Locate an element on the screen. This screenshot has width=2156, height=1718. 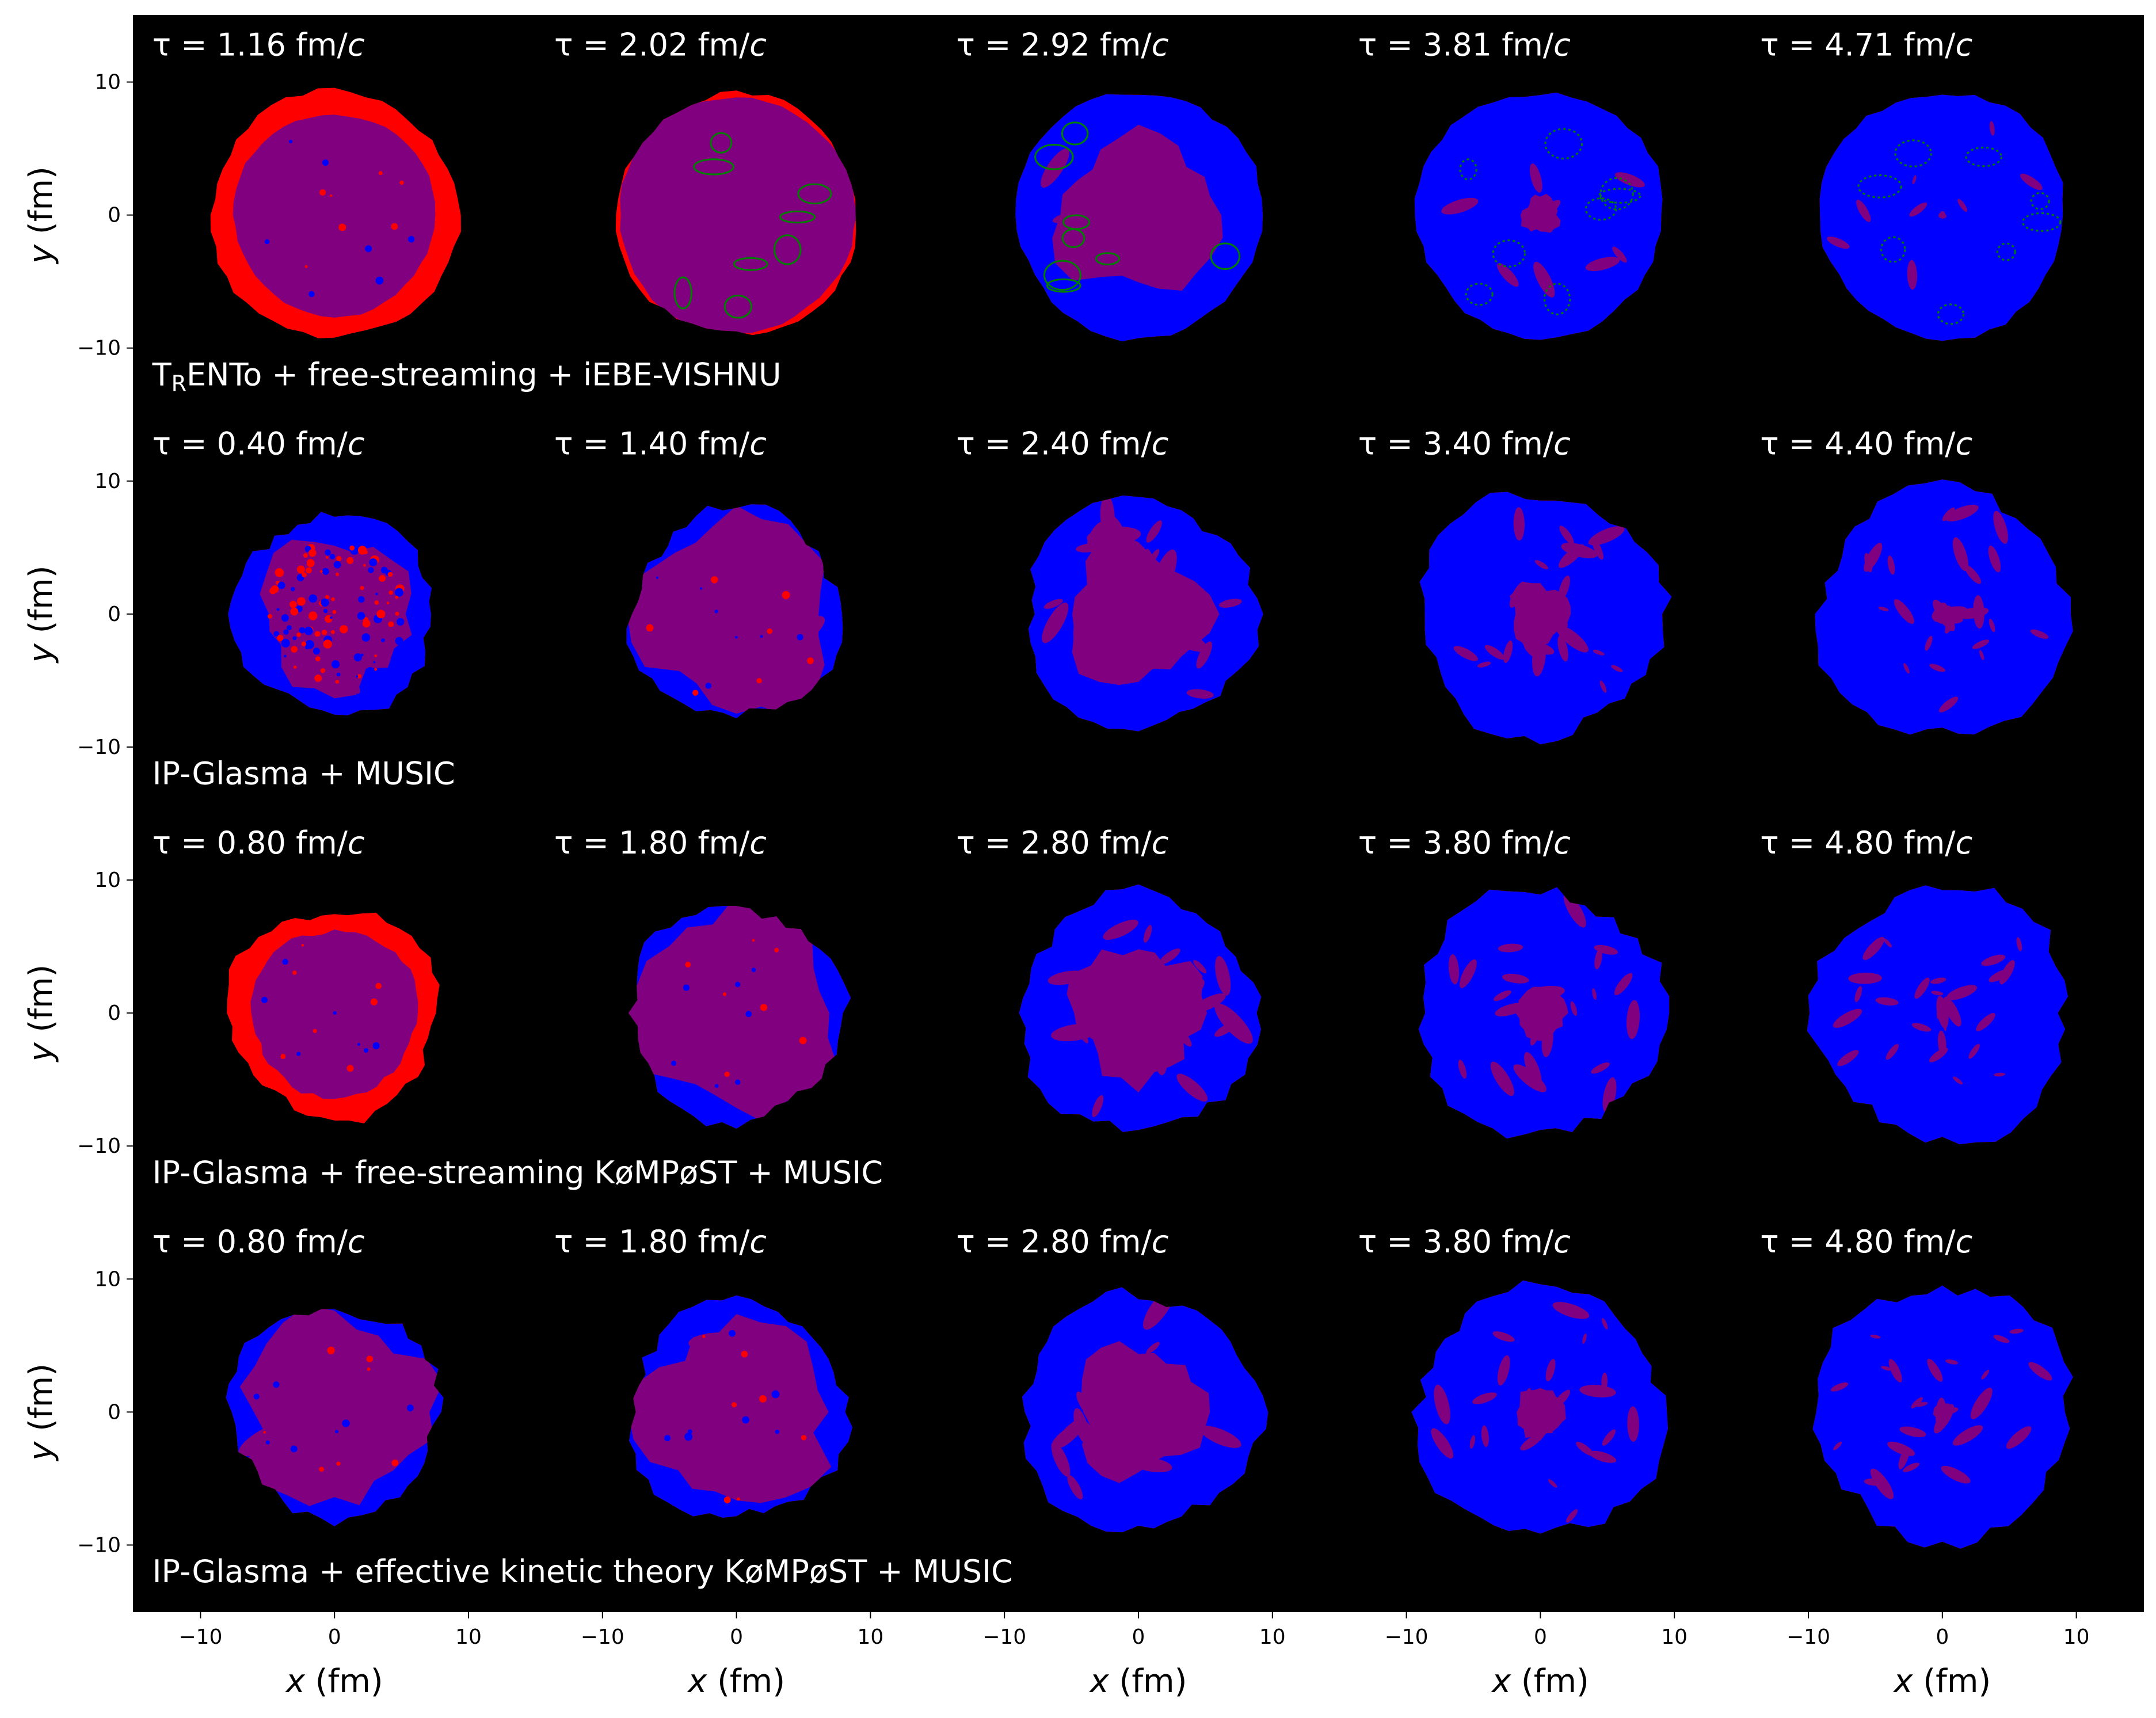
time-label: τ = 1.16 fm/c is located at coordinates (259, 44).